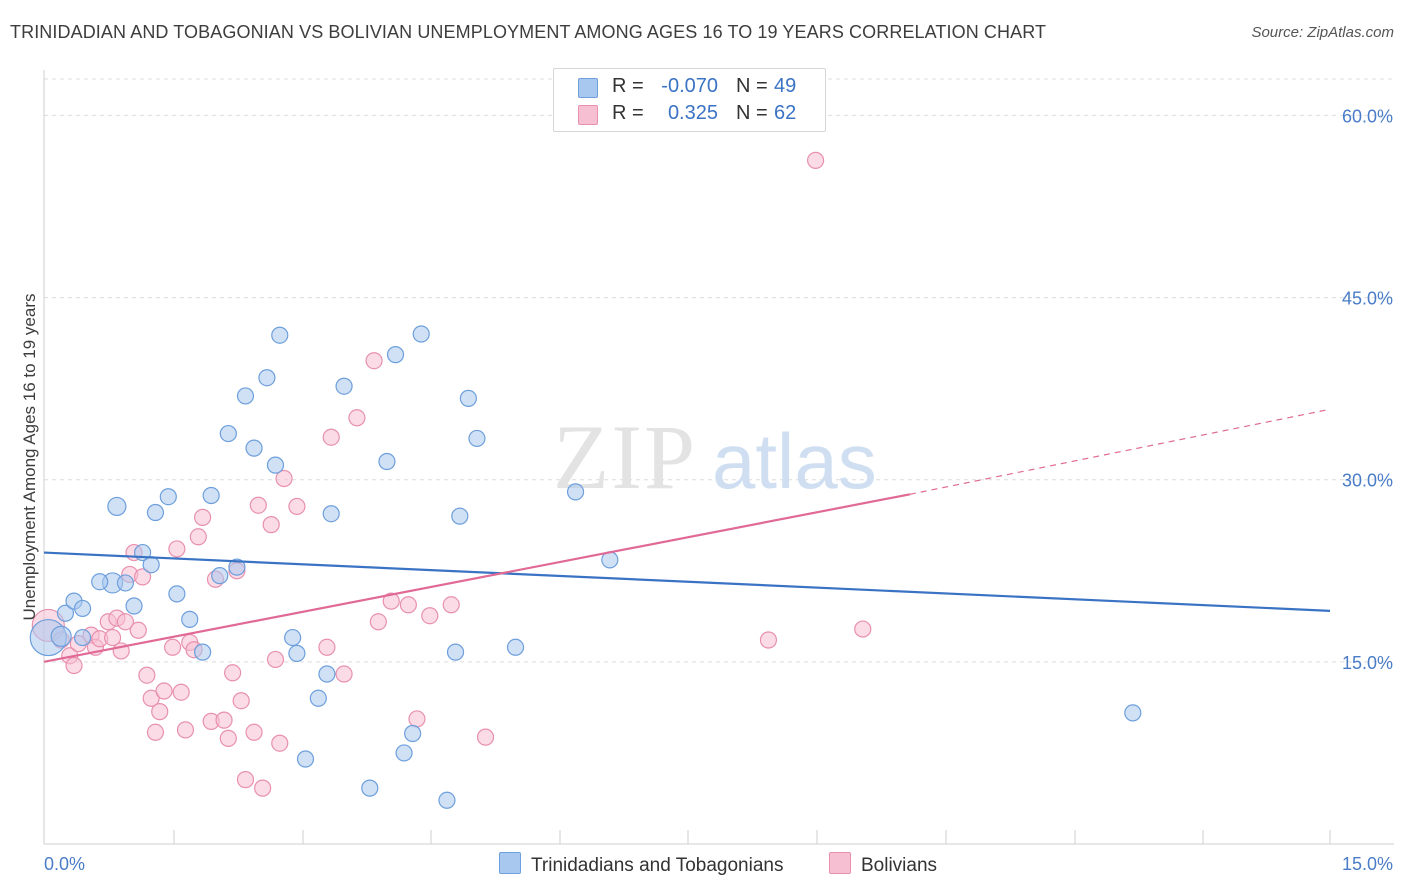 The height and width of the screenshot is (892, 1406). Describe the element at coordinates (687, 837) in the screenshot. I see `x-tick-marks` at that location.